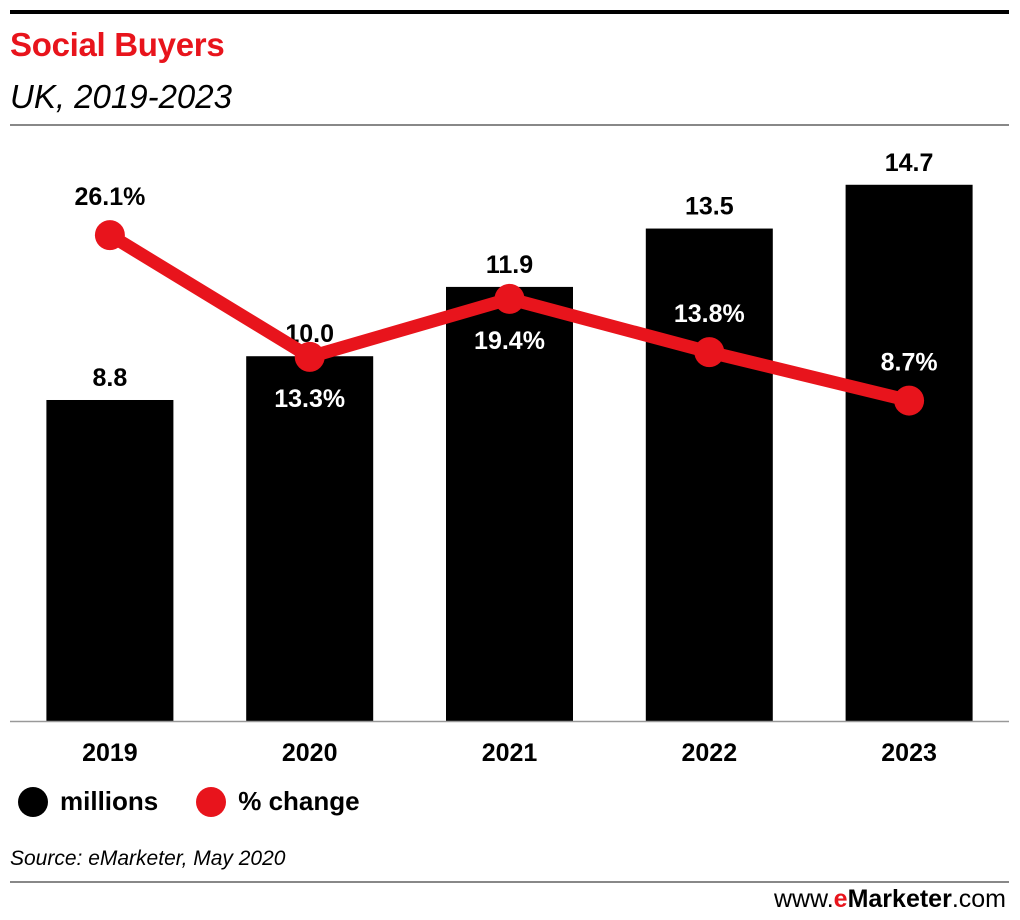 The image size is (1020, 920). I want to click on change-label-2022: 13.8%, so click(709, 314).